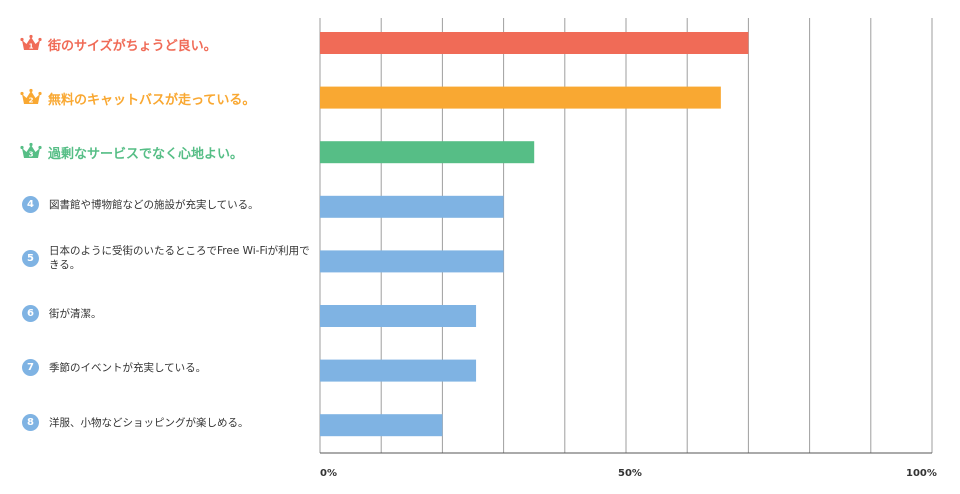 This screenshot has height=494, width=960. Describe the element at coordinates (132, 46) in the screenshot. I see `category-label: 街のサイズがちょうど良い。` at that location.